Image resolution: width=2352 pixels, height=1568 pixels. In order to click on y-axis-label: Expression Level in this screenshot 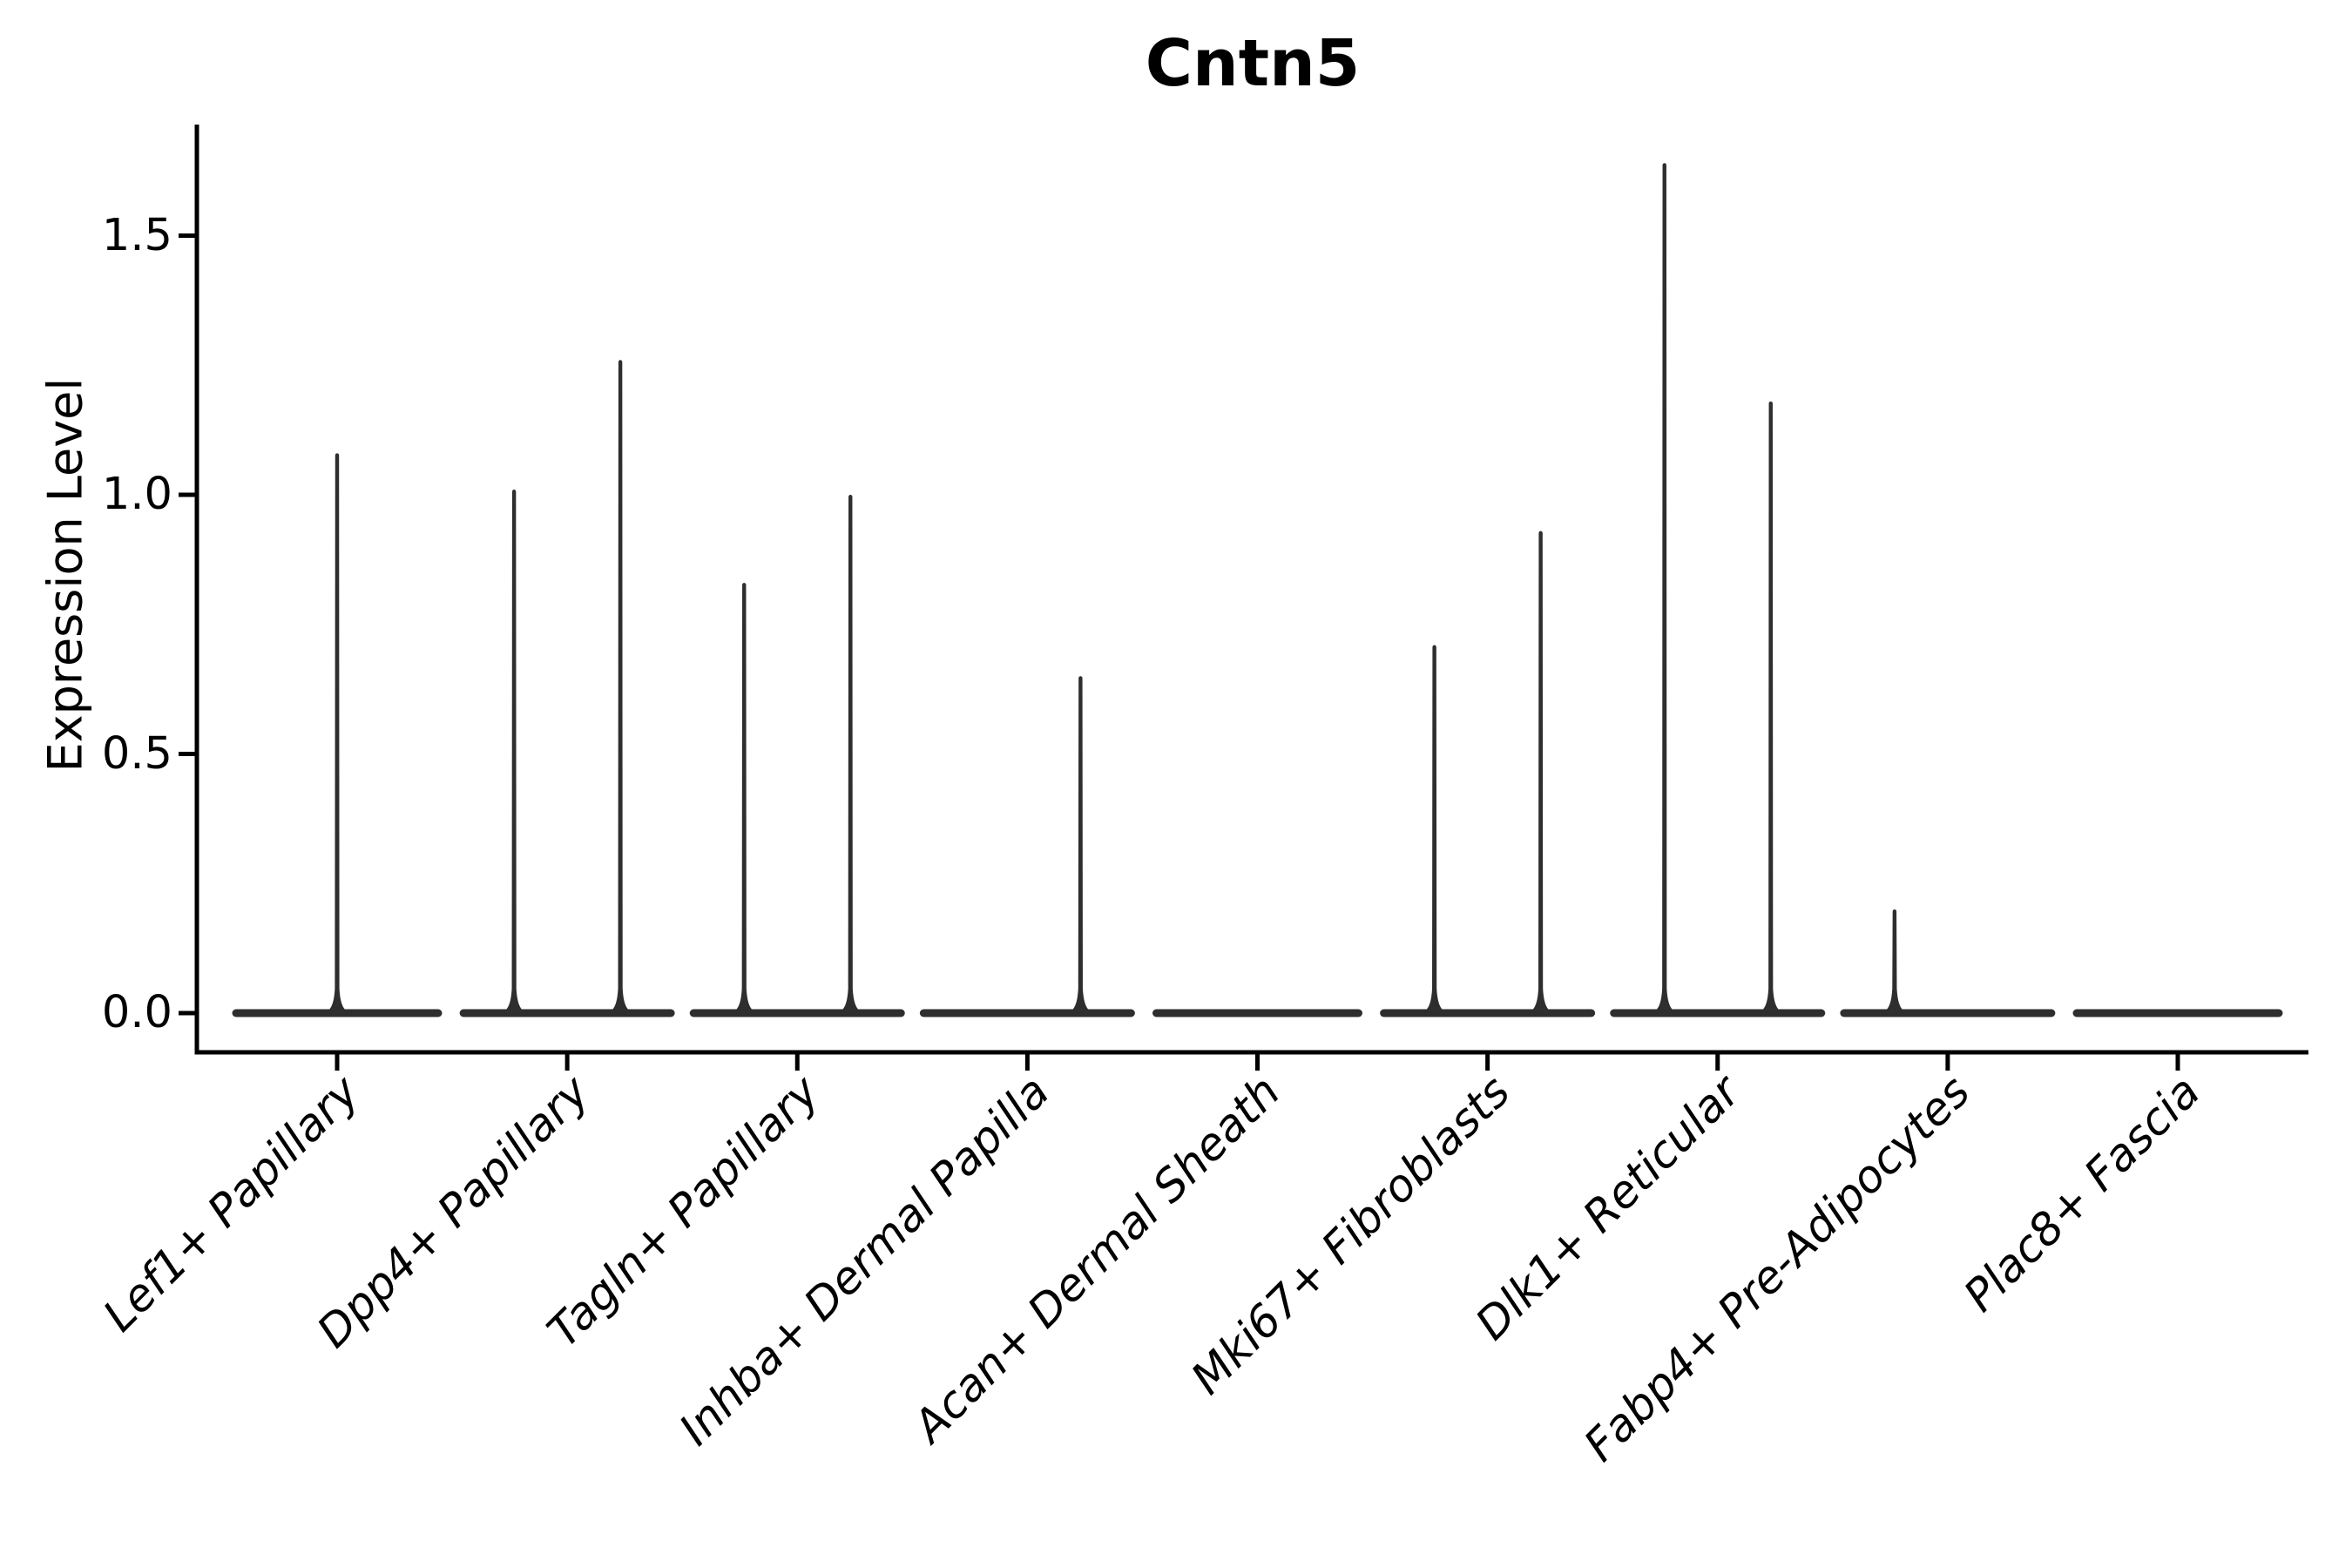, I will do `click(65, 575)`.